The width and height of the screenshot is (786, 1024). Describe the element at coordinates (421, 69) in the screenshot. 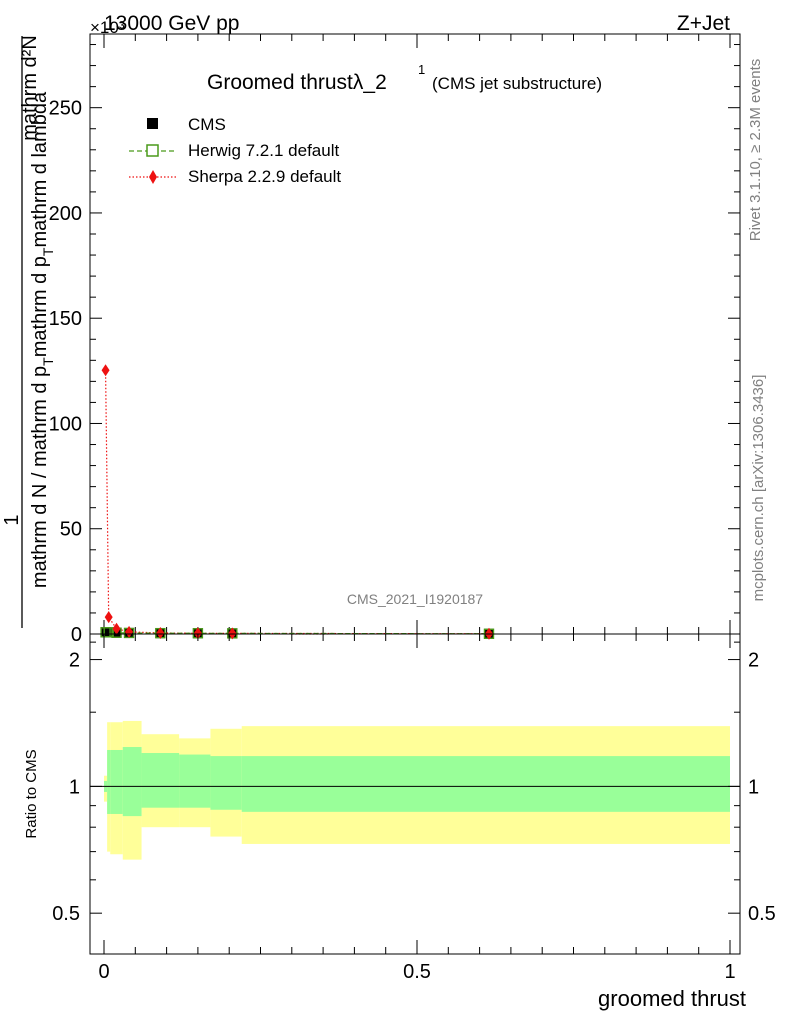

I see `chart-title-superscript: 1` at that location.